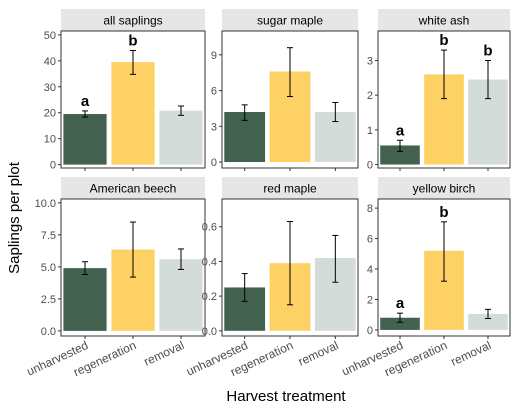 The width and height of the screenshot is (518, 412). I want to click on facet-panel: American beech 0.0 2.5 5.0 7.5 10.0, so click(120, 258).